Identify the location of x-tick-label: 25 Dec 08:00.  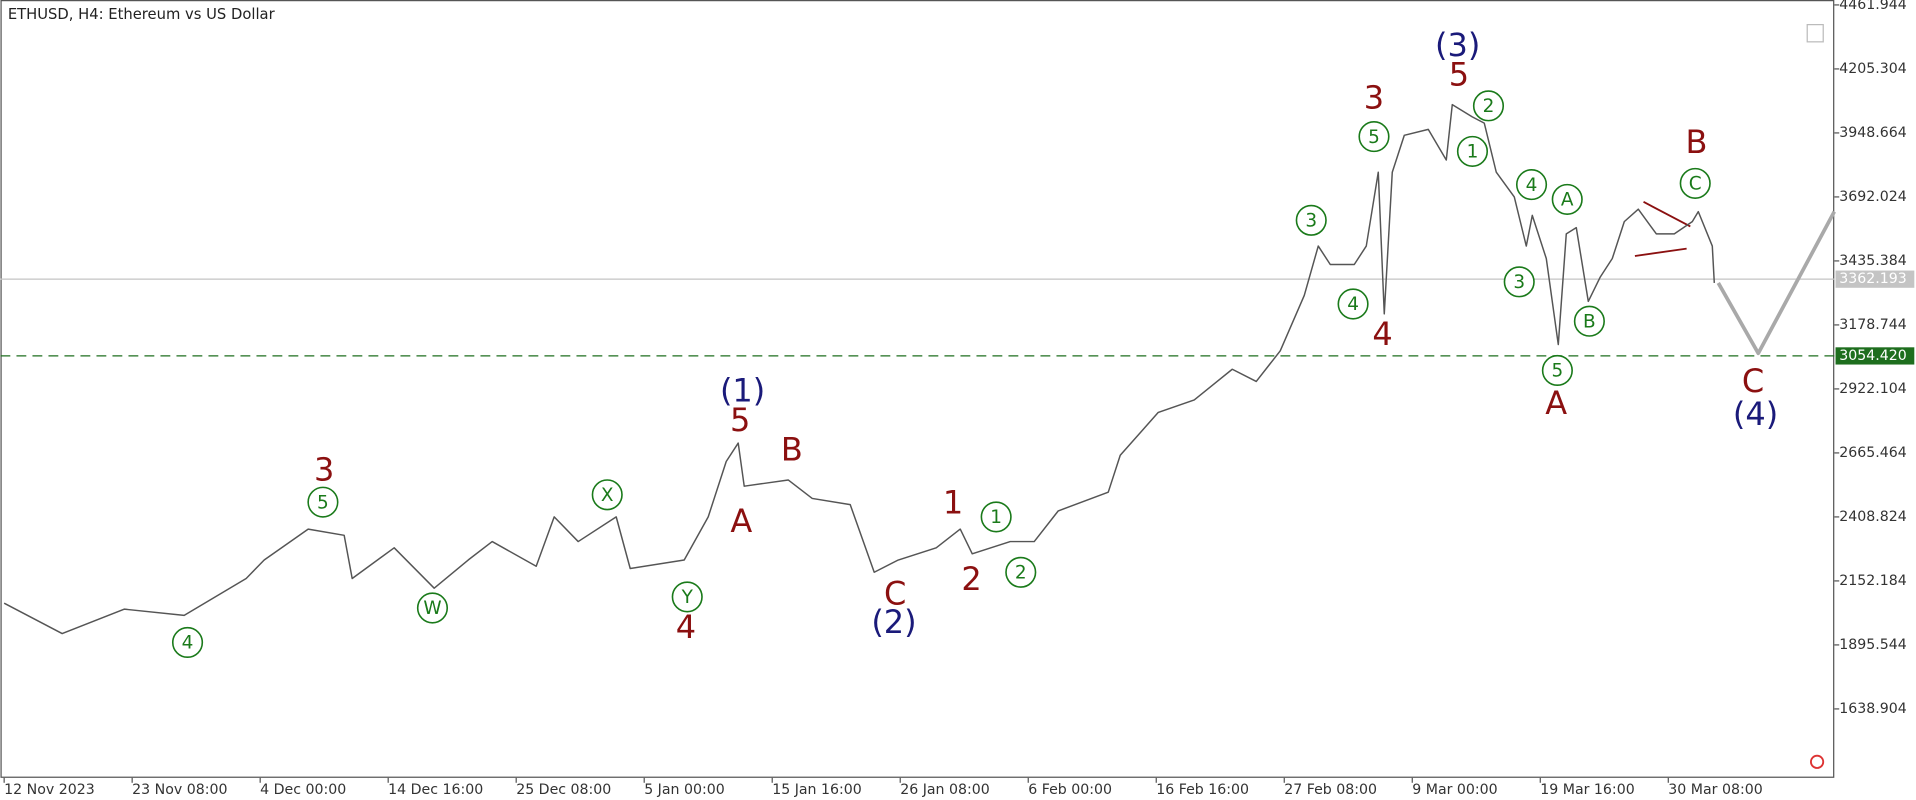
(563, 790).